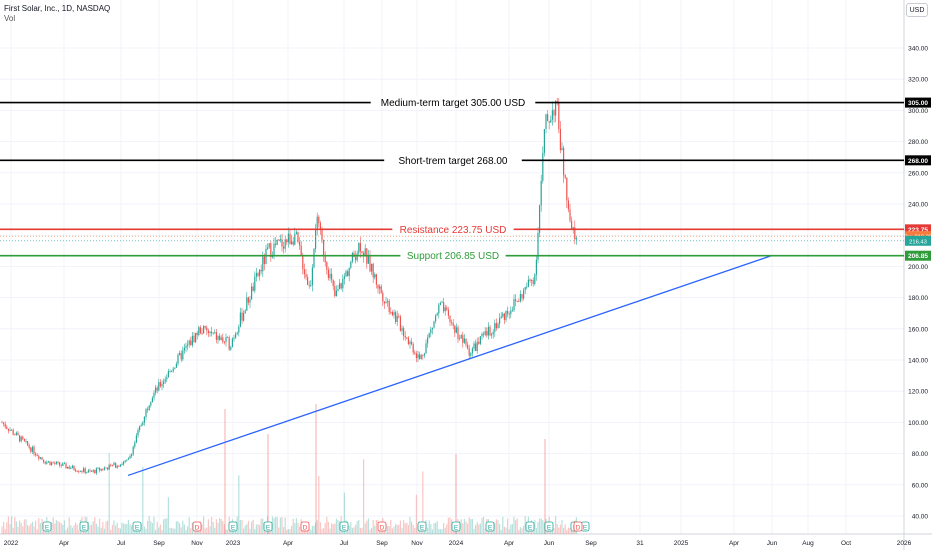 This screenshot has height=550, width=932. What do you see at coordinates (917, 10) in the screenshot?
I see `currency-button: USD` at bounding box center [917, 10].